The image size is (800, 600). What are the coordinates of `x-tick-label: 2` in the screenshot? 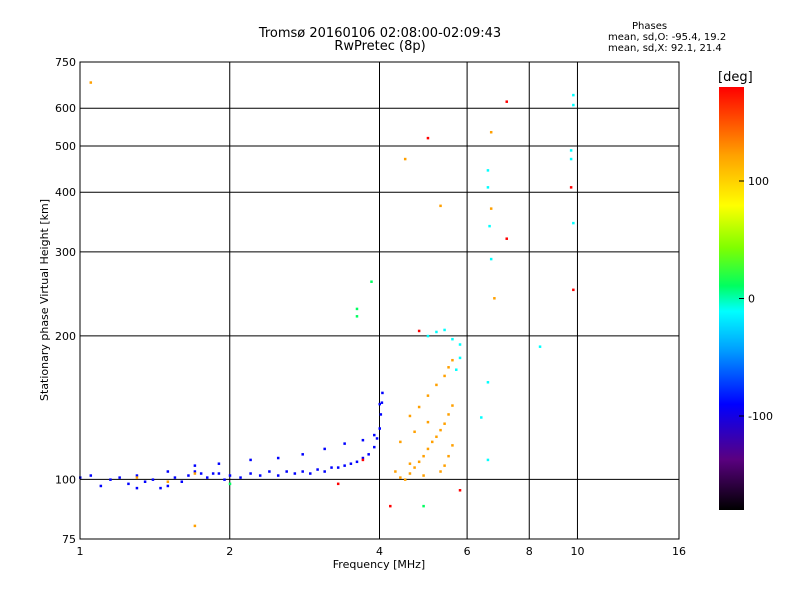 It's located at (229, 551).